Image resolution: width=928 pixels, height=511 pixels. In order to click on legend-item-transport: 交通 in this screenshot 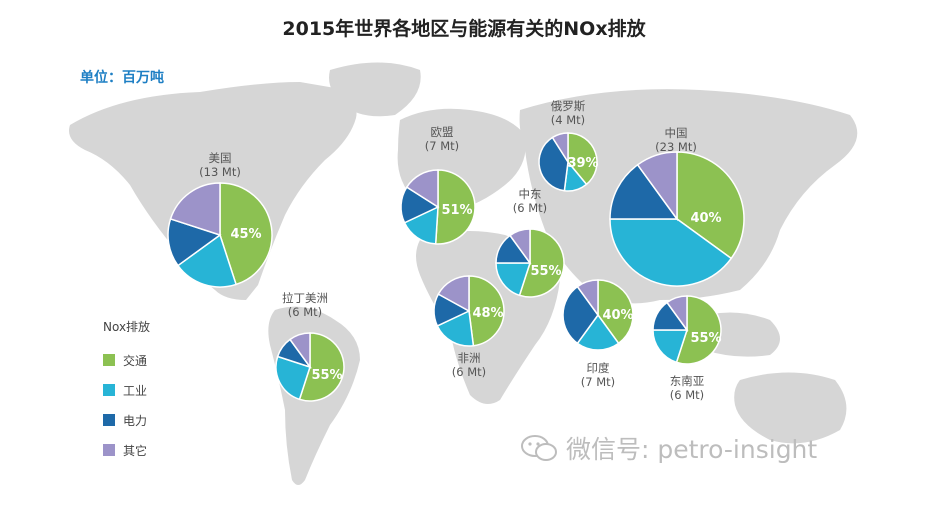, I will do `click(126, 360)`.